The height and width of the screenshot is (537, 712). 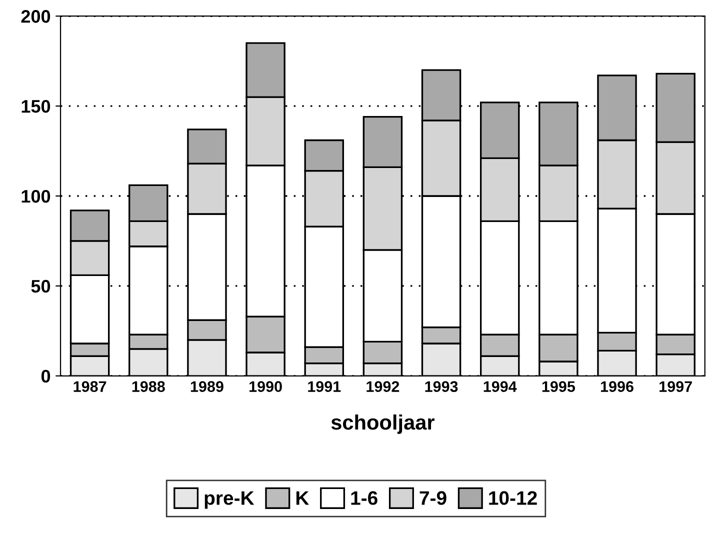 What do you see at coordinates (207, 386) in the screenshot?
I see `x-tick-label: 1989` at bounding box center [207, 386].